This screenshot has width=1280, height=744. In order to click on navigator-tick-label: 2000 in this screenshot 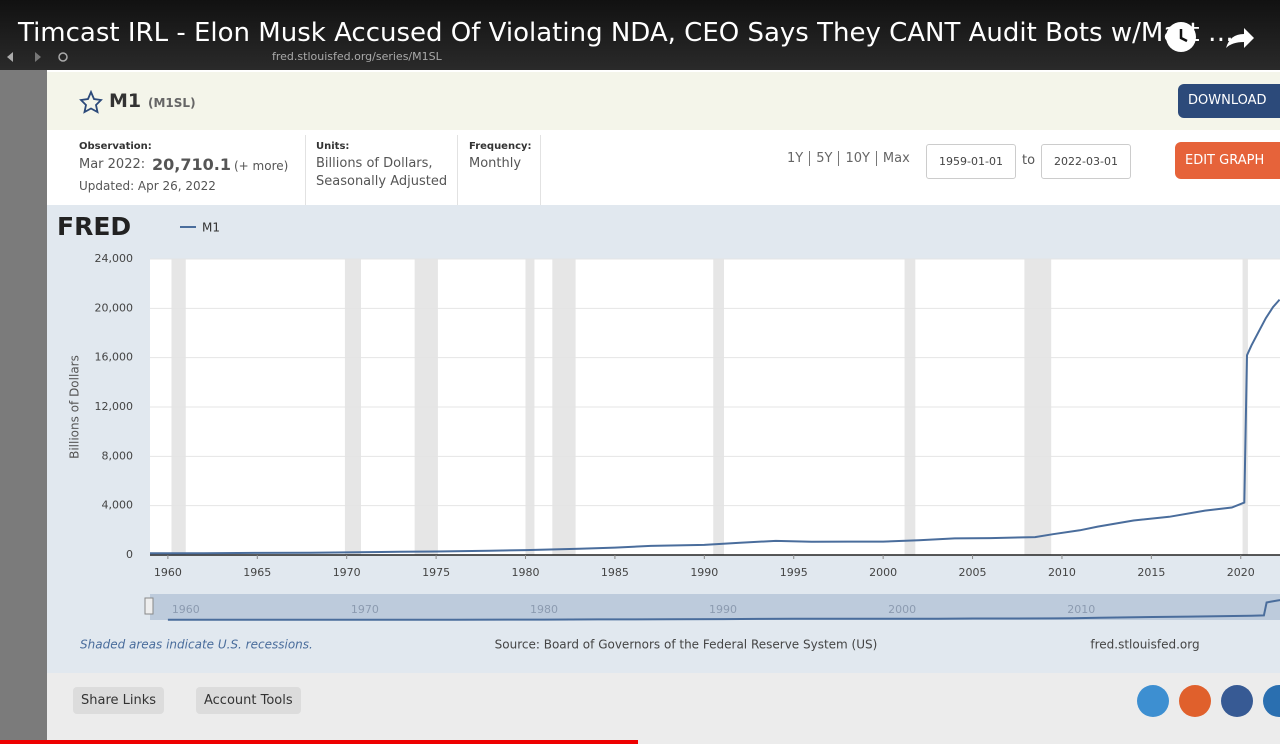, I will do `click(902, 609)`.